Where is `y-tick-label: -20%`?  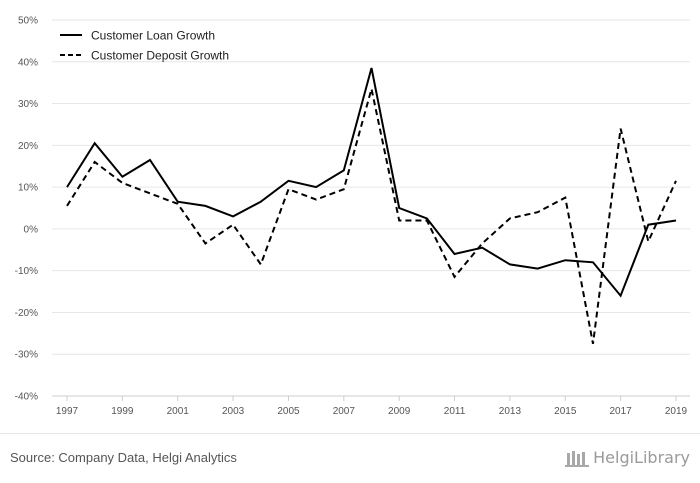 y-tick-label: -20% is located at coordinates (26, 313).